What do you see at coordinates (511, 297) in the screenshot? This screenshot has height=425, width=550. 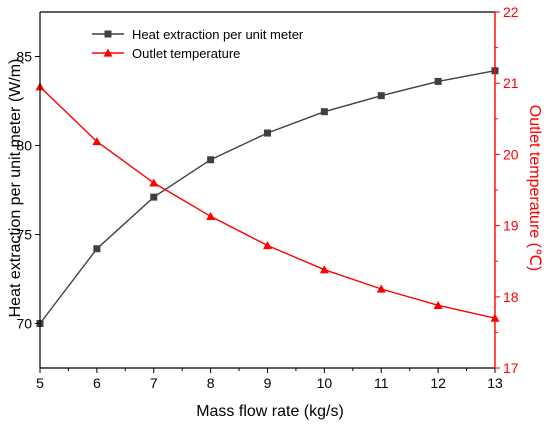 I see `y-right-tick-label: 18` at bounding box center [511, 297].